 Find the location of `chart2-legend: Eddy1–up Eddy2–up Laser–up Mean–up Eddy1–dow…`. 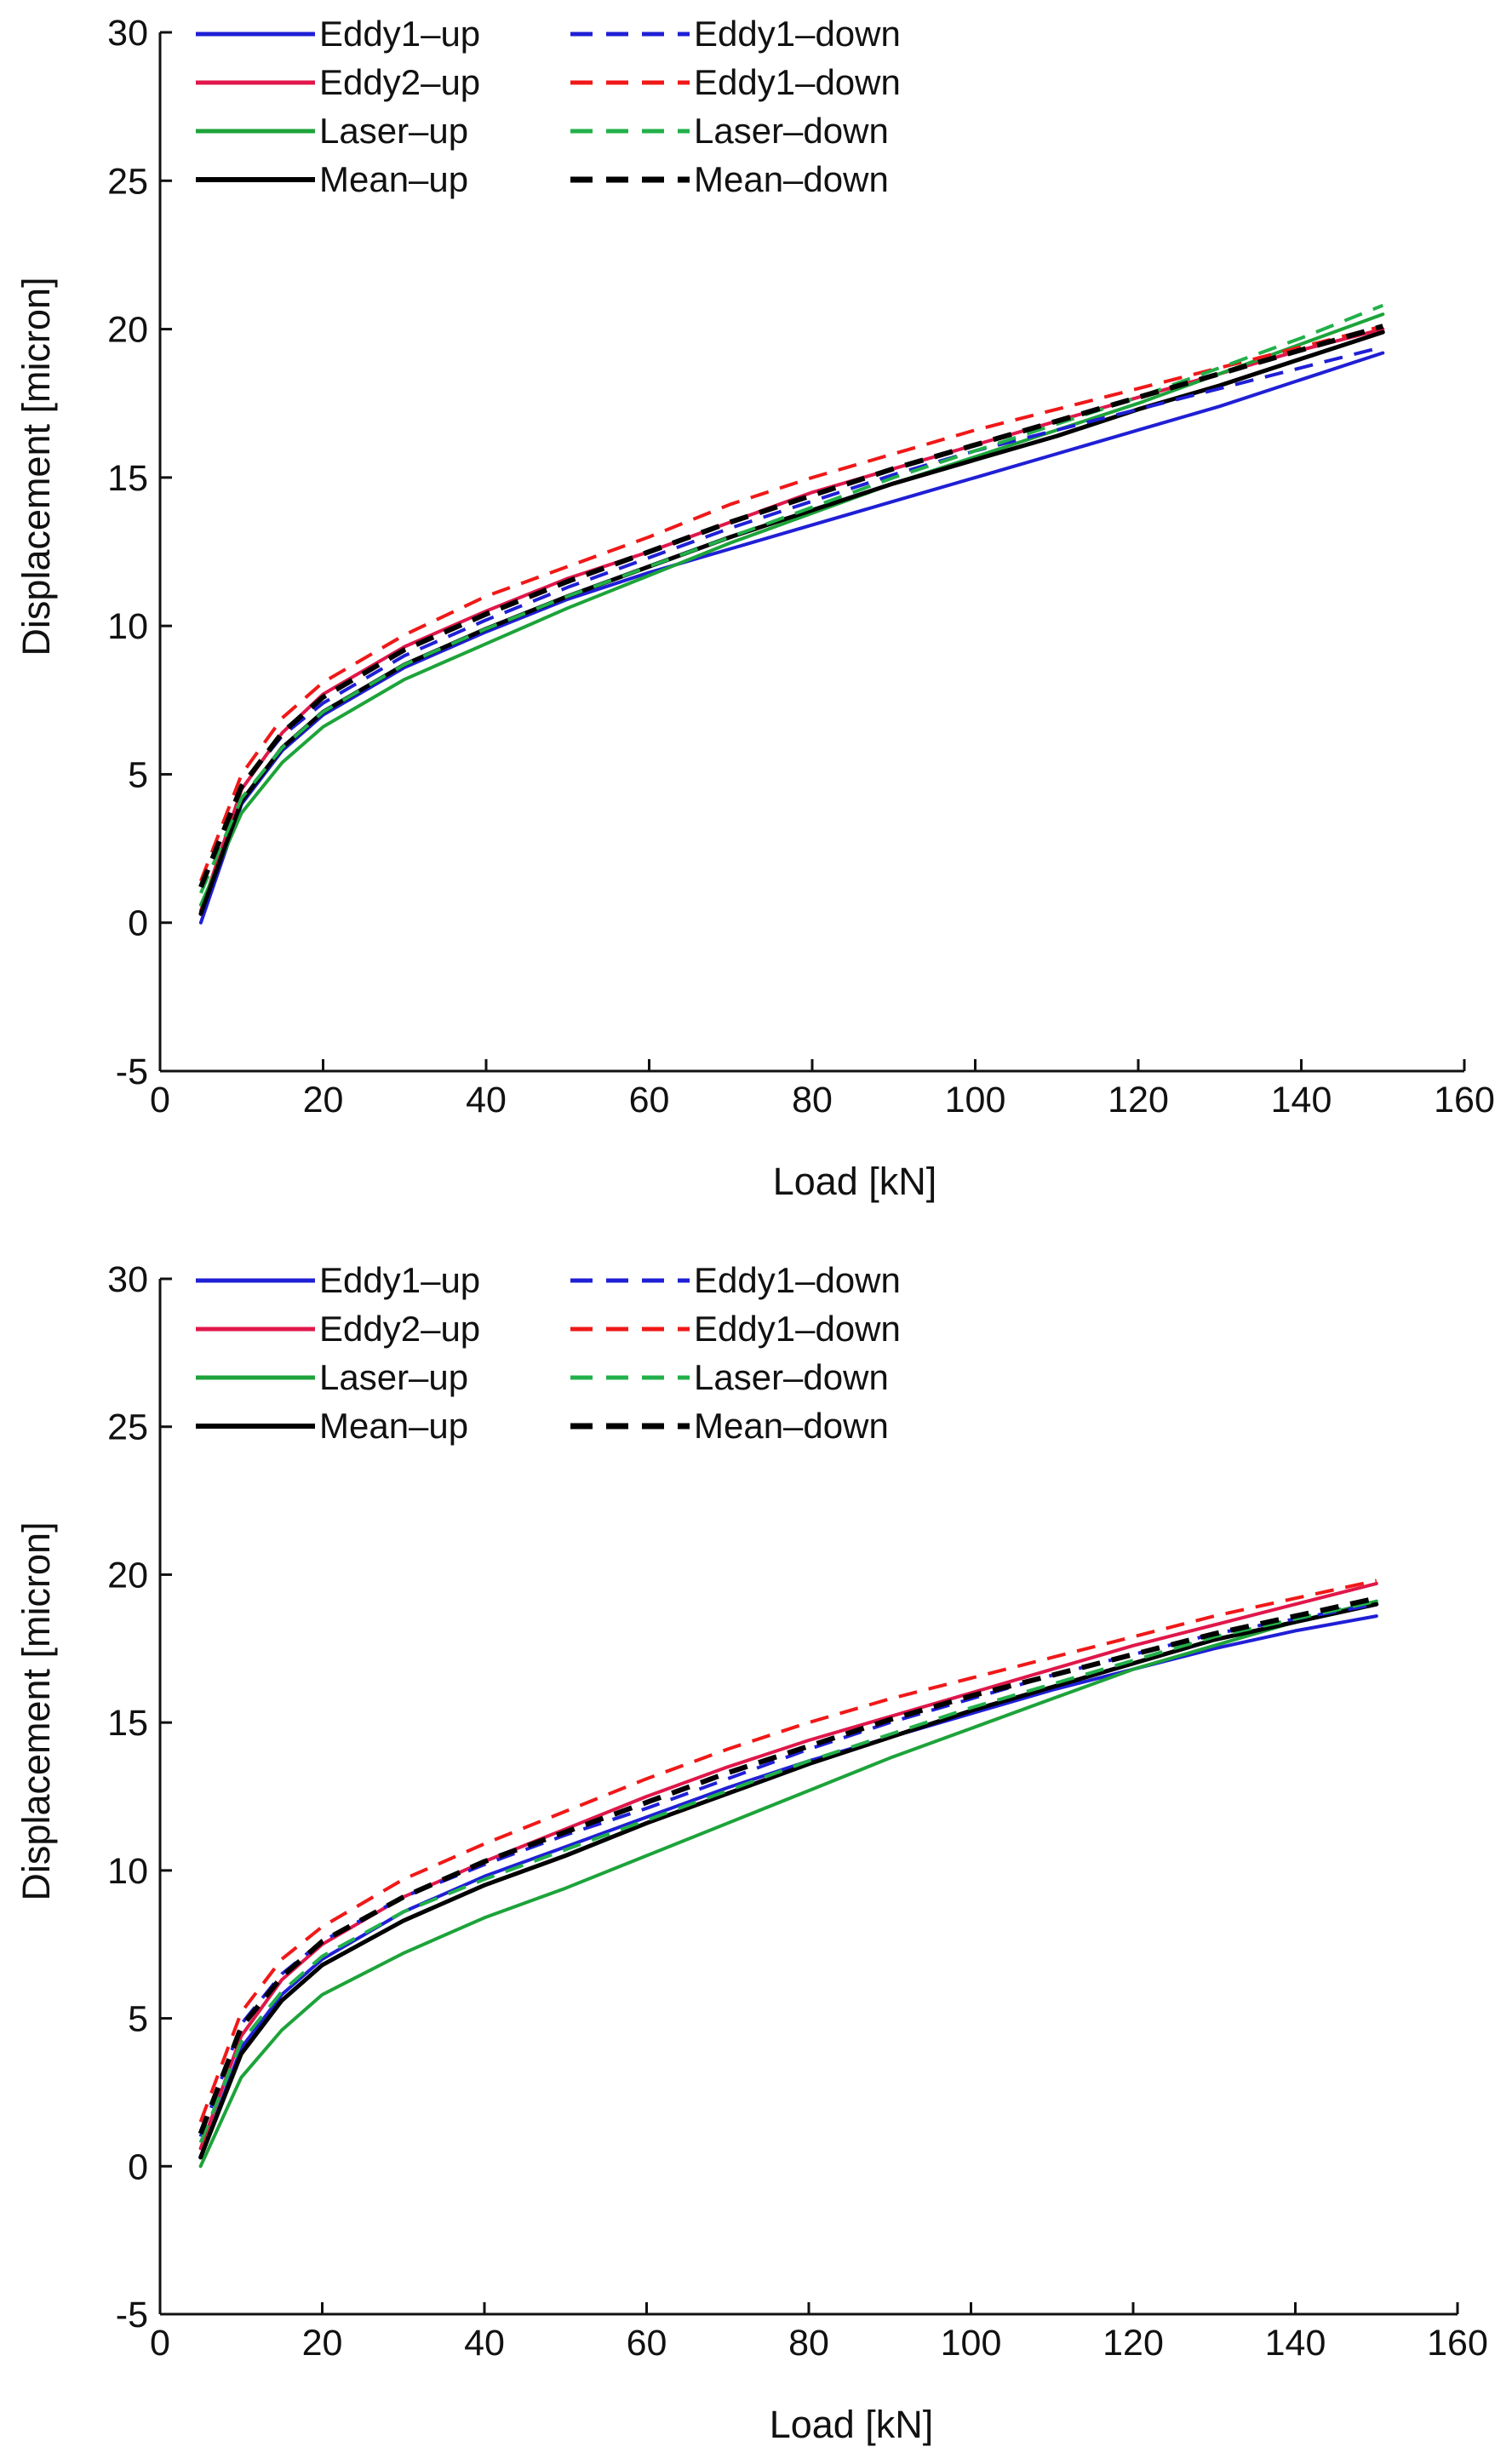

chart2-legend: Eddy1–up Eddy2–up Laser–up Mean–up Eddy1–dow… is located at coordinates (548, 1353).